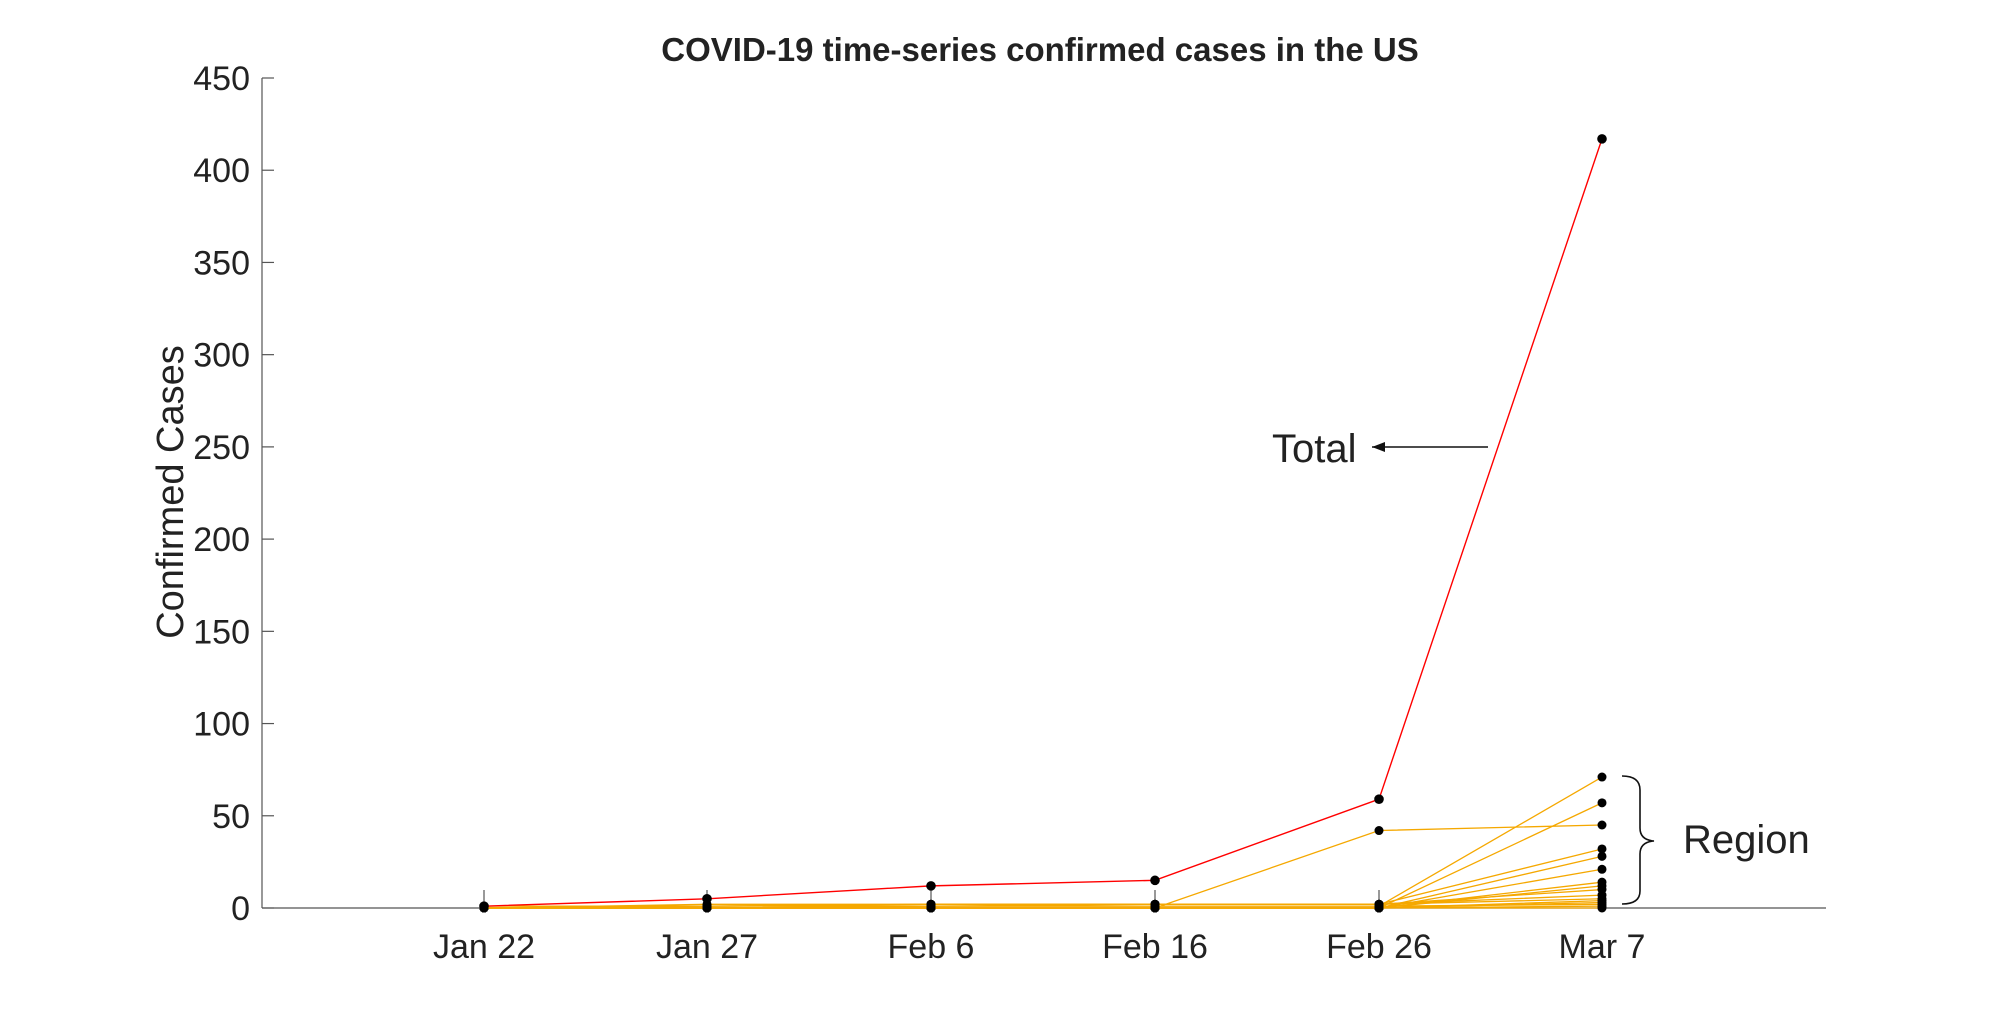 This screenshot has width=1999, height=1010. What do you see at coordinates (221, 79) in the screenshot?
I see `y-tick-label: 450` at bounding box center [221, 79].